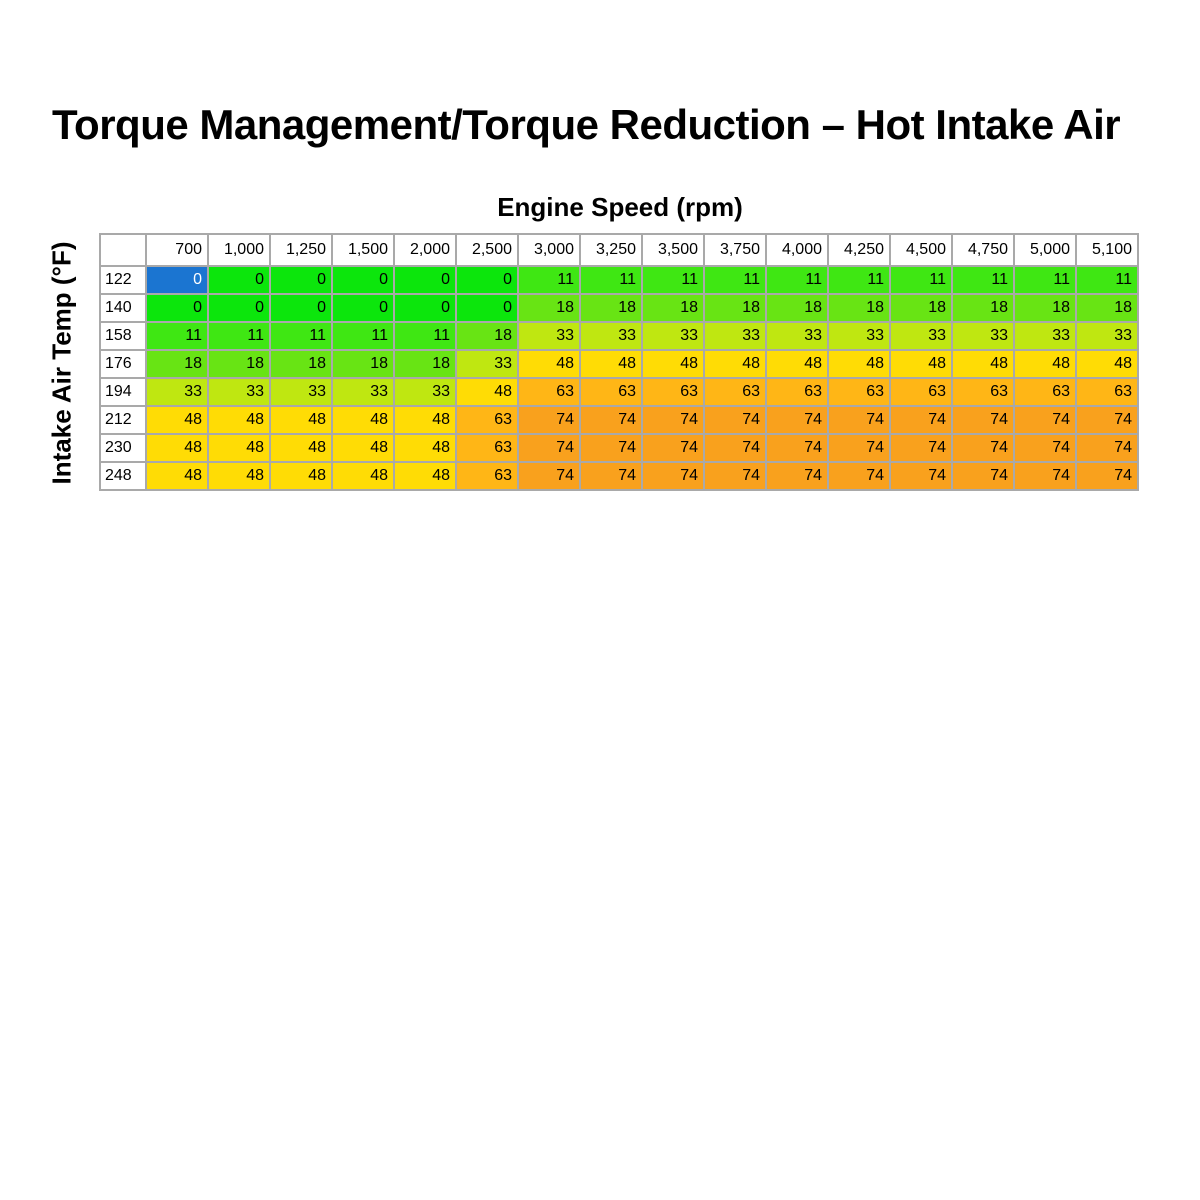 This screenshot has width=1200, height=1200. What do you see at coordinates (673, 250) in the screenshot?
I see `column-header: 3,500` at bounding box center [673, 250].